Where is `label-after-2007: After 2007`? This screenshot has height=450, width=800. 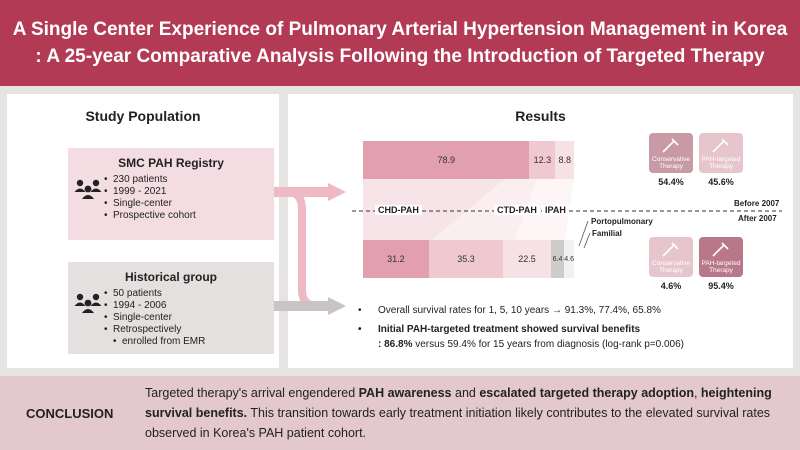
label-after-2007: After 2007 is located at coordinates (757, 218).